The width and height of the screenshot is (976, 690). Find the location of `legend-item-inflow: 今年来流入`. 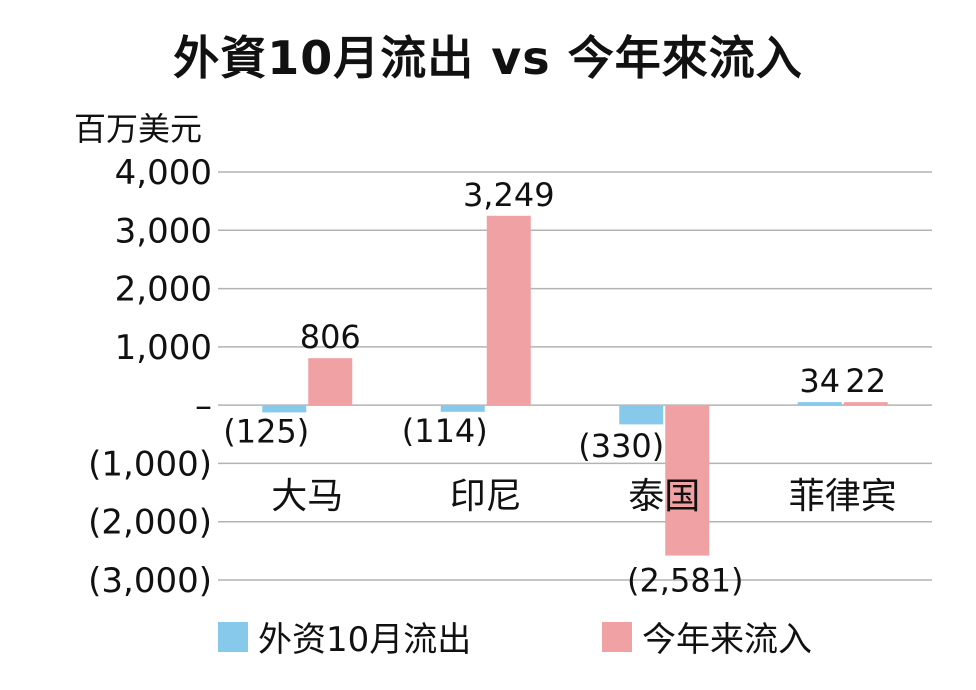

legend-item-inflow: 今年来流入 is located at coordinates (707, 636).